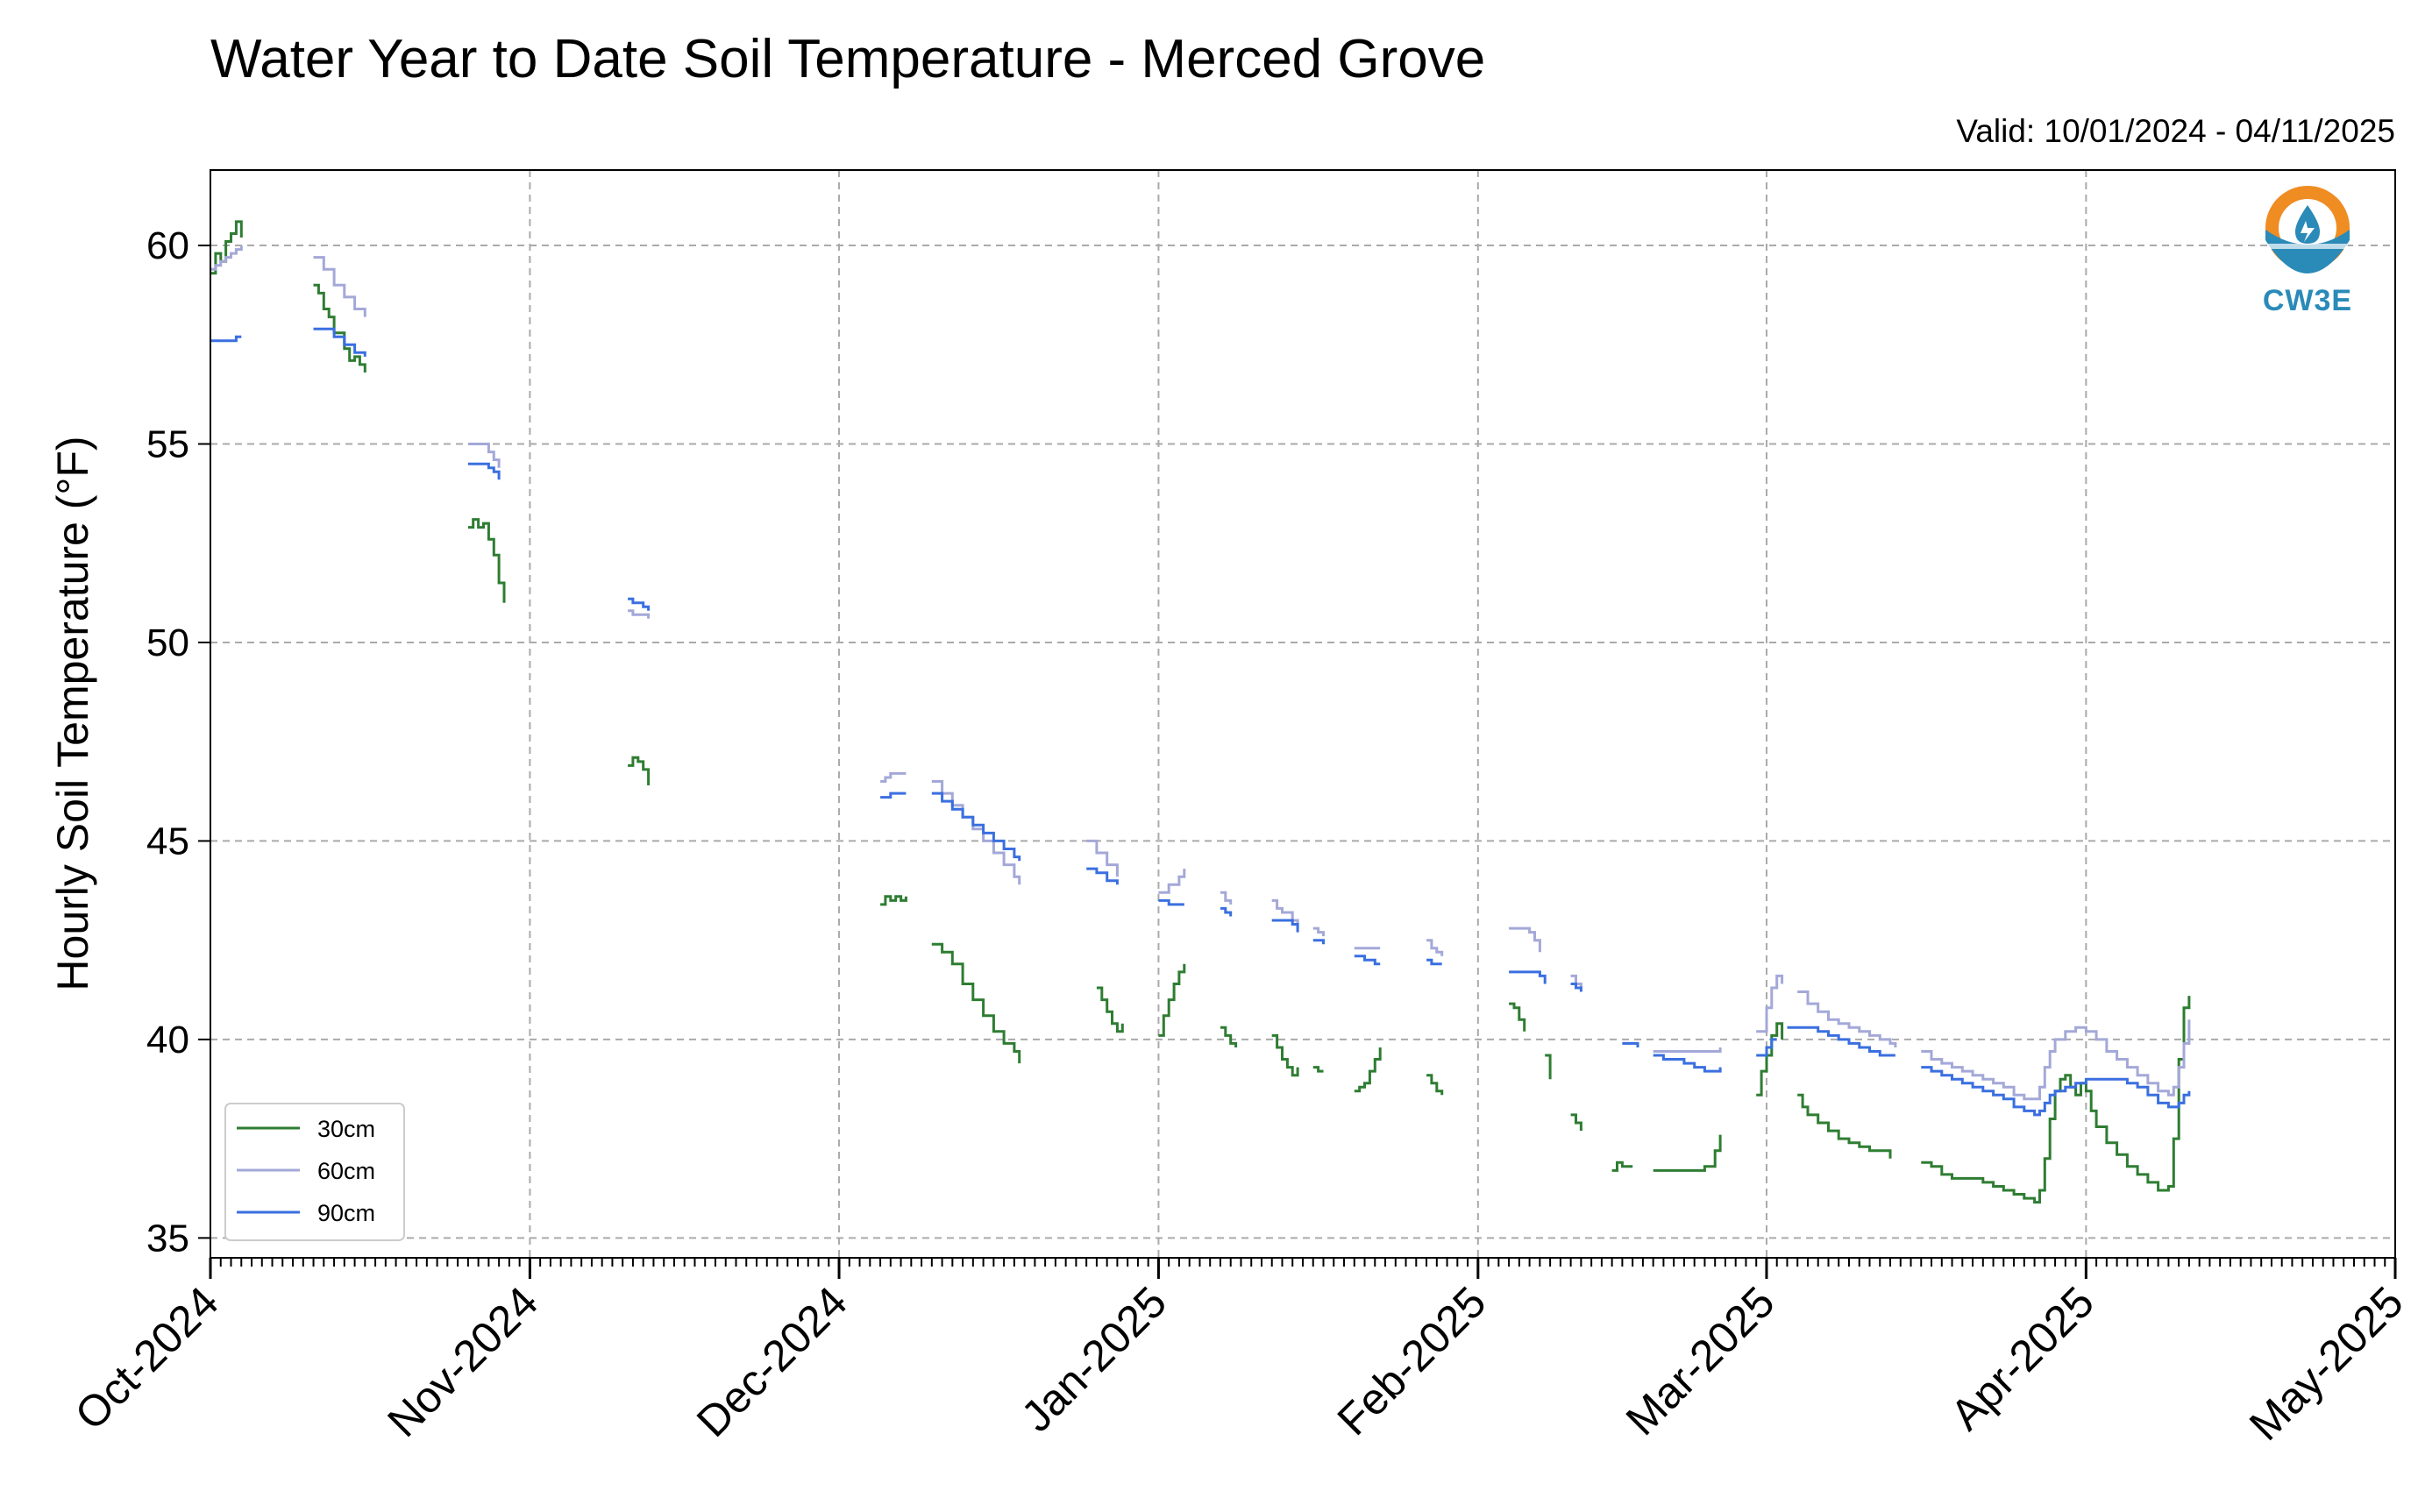 The height and width of the screenshot is (1512, 2418). I want to click on x-tick-label: Oct-2024, so click(147, 1358).